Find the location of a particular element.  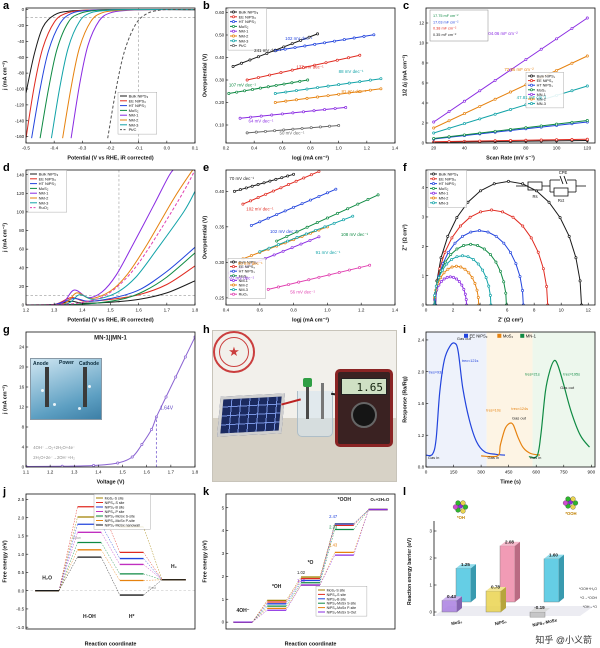

svg-text: Rct is located at coordinates (561, 200).